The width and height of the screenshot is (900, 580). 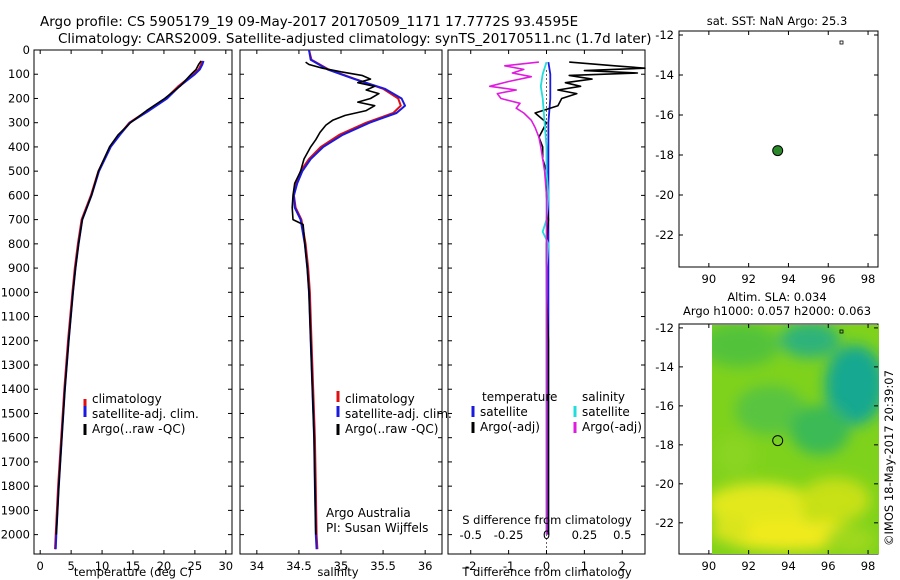 I want to click on sla-heatmap-blobs, so click(x=795, y=439).